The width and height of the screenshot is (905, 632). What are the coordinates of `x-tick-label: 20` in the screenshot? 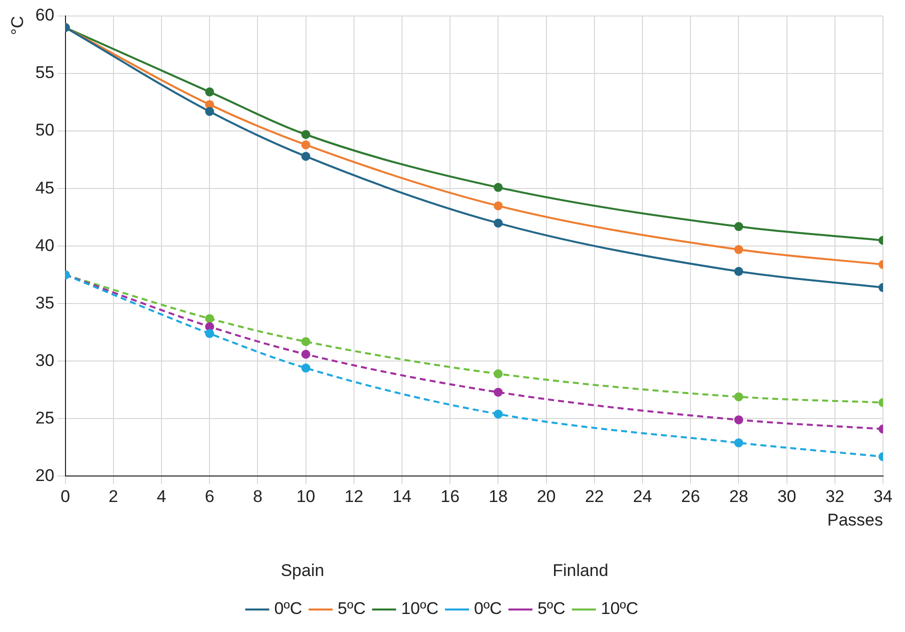 It's located at (546, 496).